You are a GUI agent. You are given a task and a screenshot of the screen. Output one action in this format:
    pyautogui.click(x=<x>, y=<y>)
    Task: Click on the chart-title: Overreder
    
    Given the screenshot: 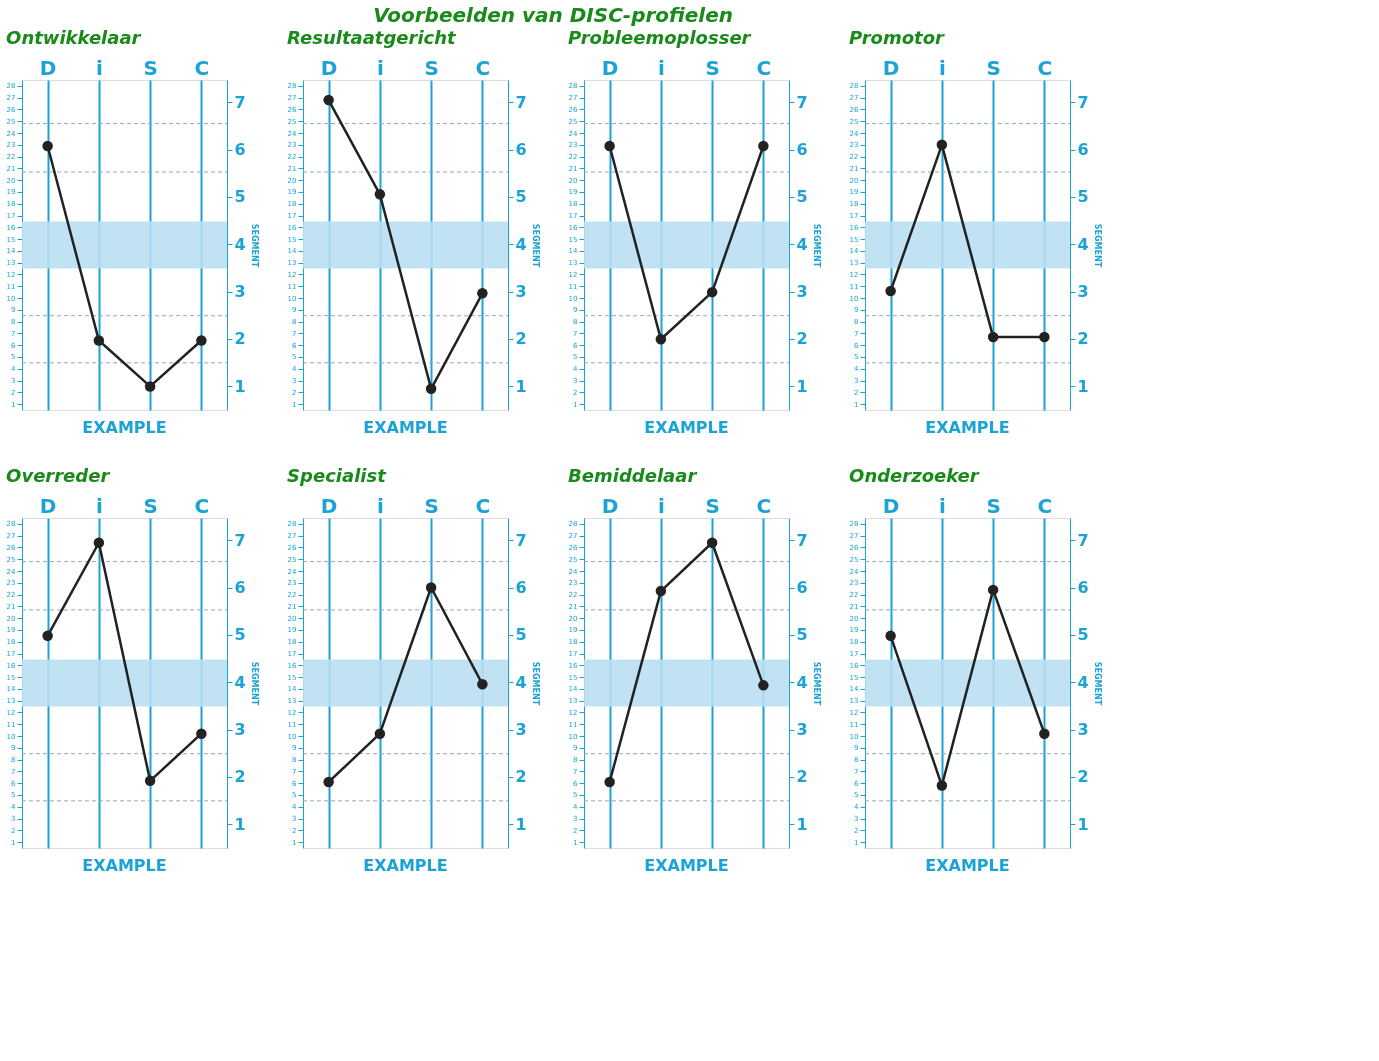 What is the action you would take?
    pyautogui.click(x=58, y=475)
    